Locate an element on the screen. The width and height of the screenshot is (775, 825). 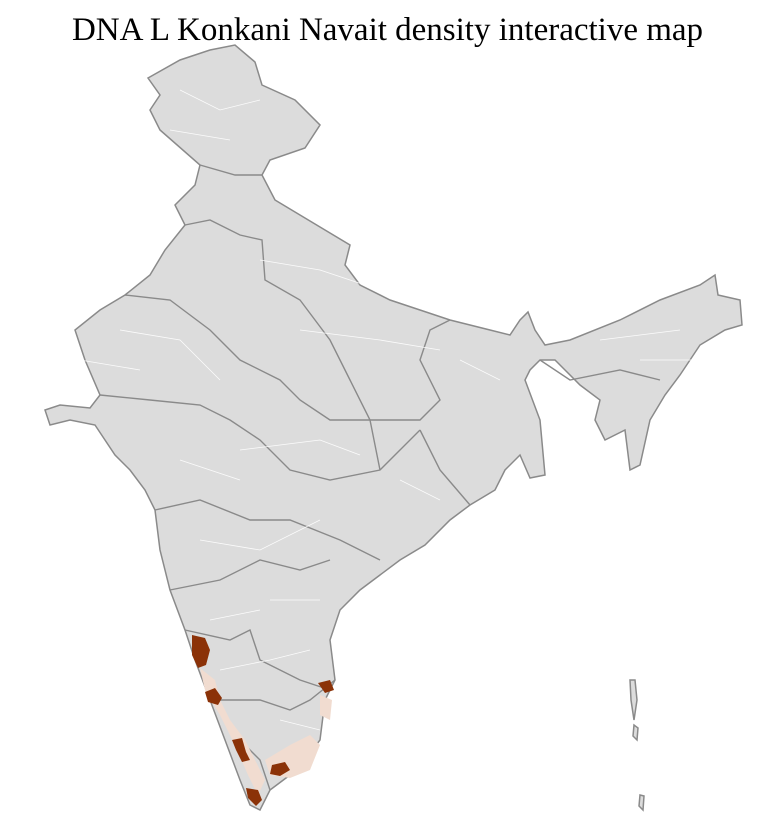
district-low-density is located at coordinates (326, 707).